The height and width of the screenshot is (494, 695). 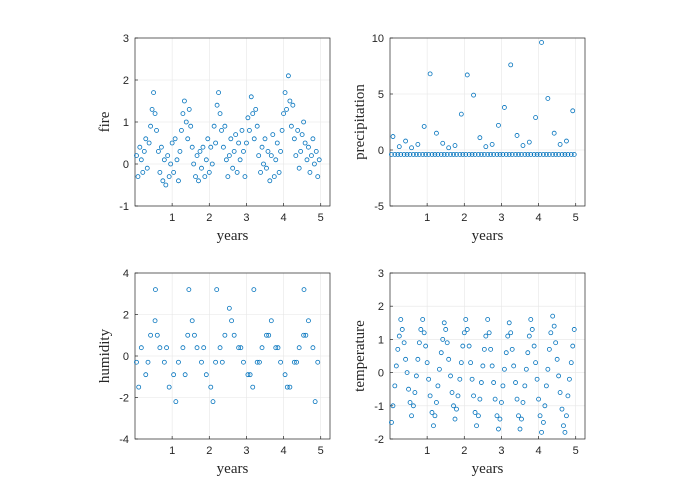 I want to click on y-tick-label: 0, so click(x=126, y=165).